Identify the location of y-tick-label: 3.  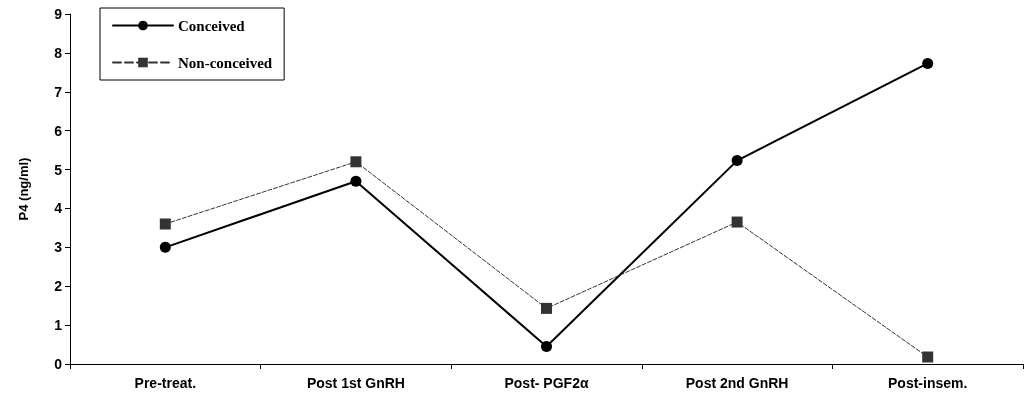
(58, 247).